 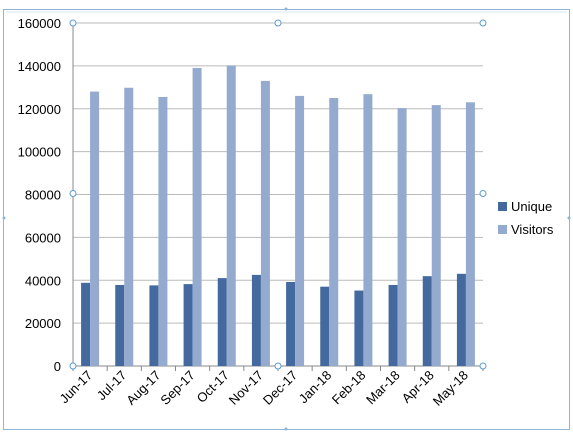 What do you see at coordinates (39, 152) in the screenshot?
I see `y-tick-label: 100000` at bounding box center [39, 152].